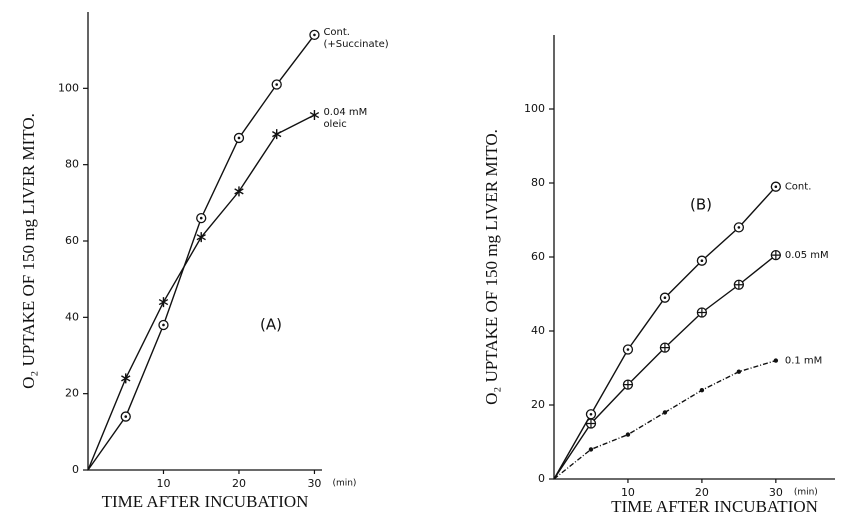  I want to click on legend-note: oleic, so click(334, 124).